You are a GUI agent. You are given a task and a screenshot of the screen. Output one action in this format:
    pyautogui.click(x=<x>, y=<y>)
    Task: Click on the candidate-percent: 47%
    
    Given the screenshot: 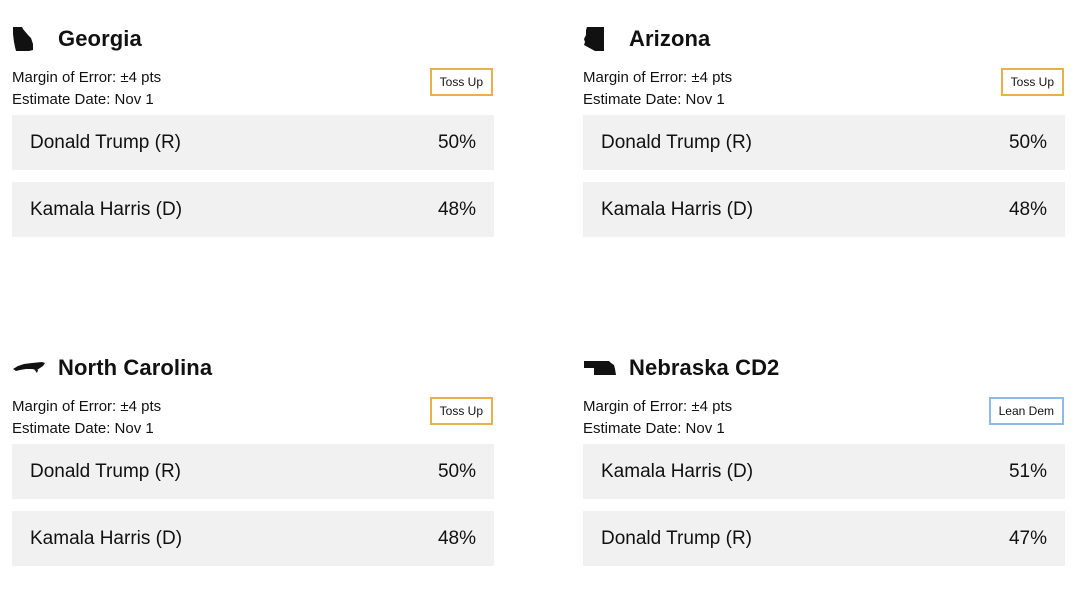 What is the action you would take?
    pyautogui.click(x=1027, y=538)
    